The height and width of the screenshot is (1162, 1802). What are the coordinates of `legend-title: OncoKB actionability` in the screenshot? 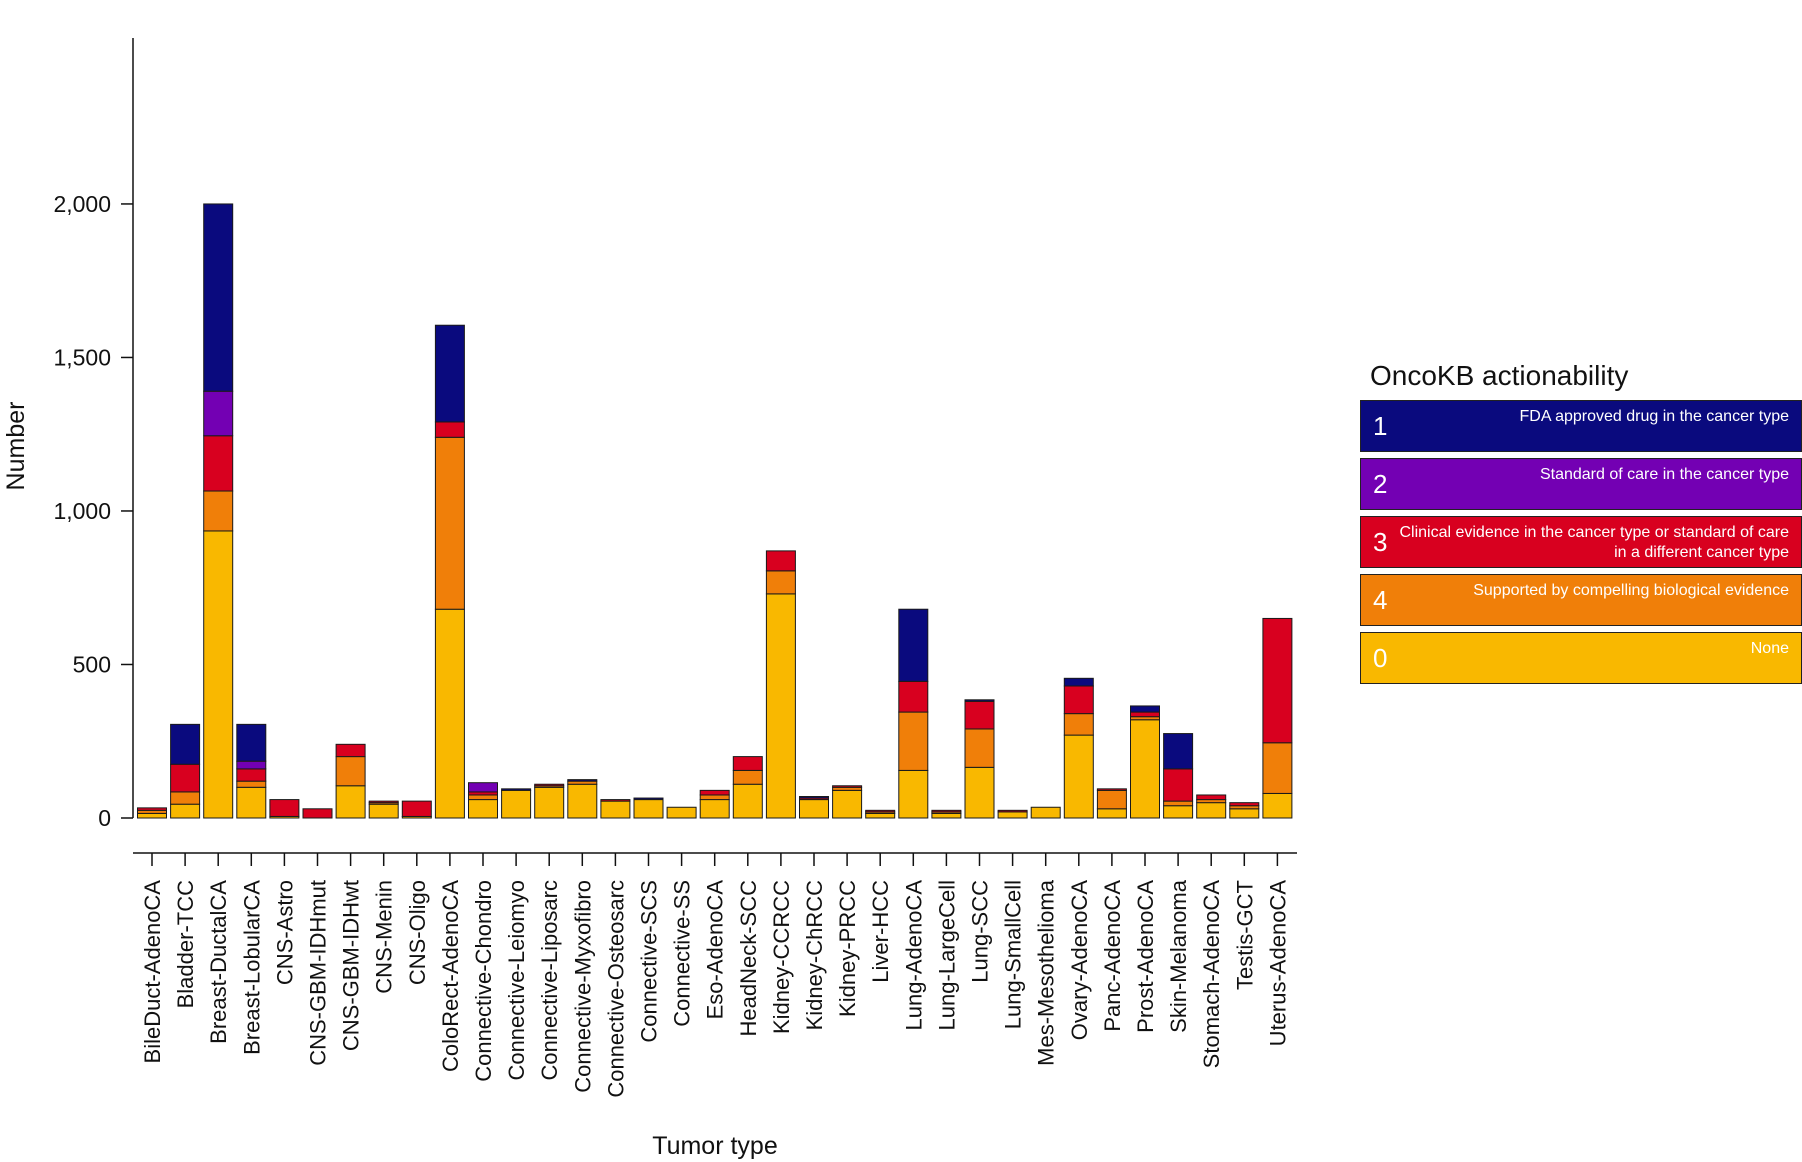 It's located at (1499, 375).